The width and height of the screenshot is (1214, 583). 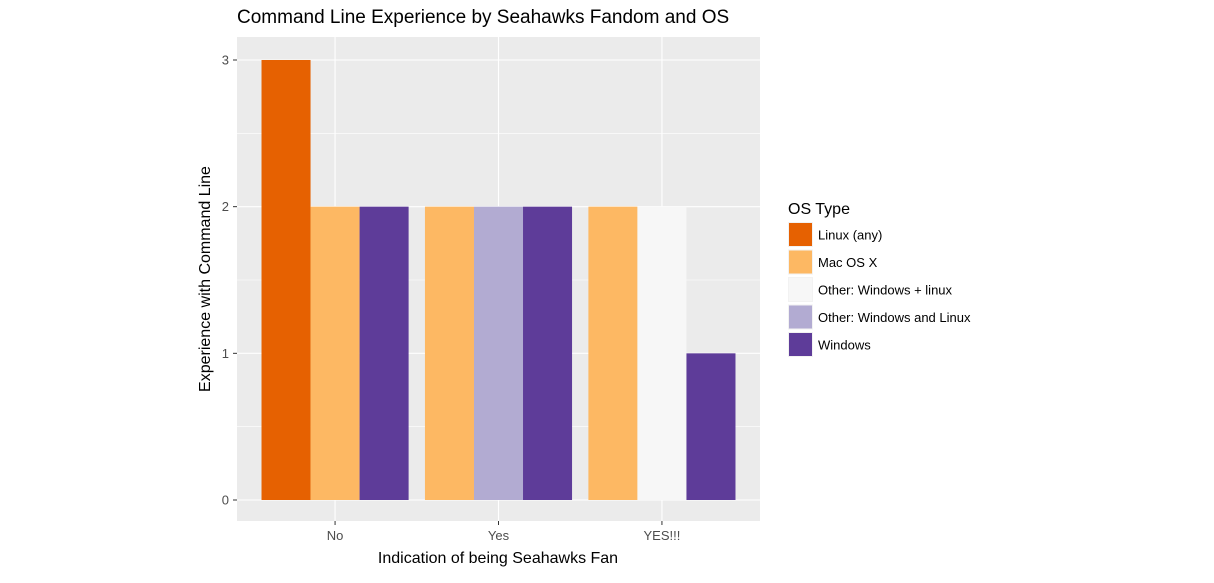 What do you see at coordinates (229, 280) in the screenshot?
I see `y-axis: 0 1 2 3` at bounding box center [229, 280].